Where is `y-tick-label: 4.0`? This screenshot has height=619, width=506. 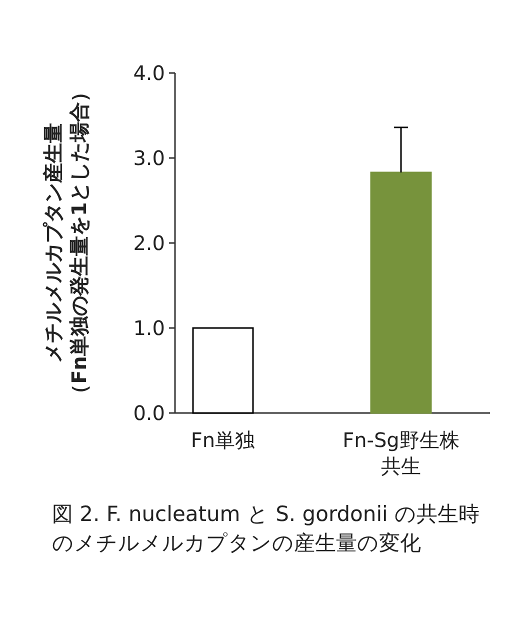 y-tick-label: 4.0 is located at coordinates (149, 73).